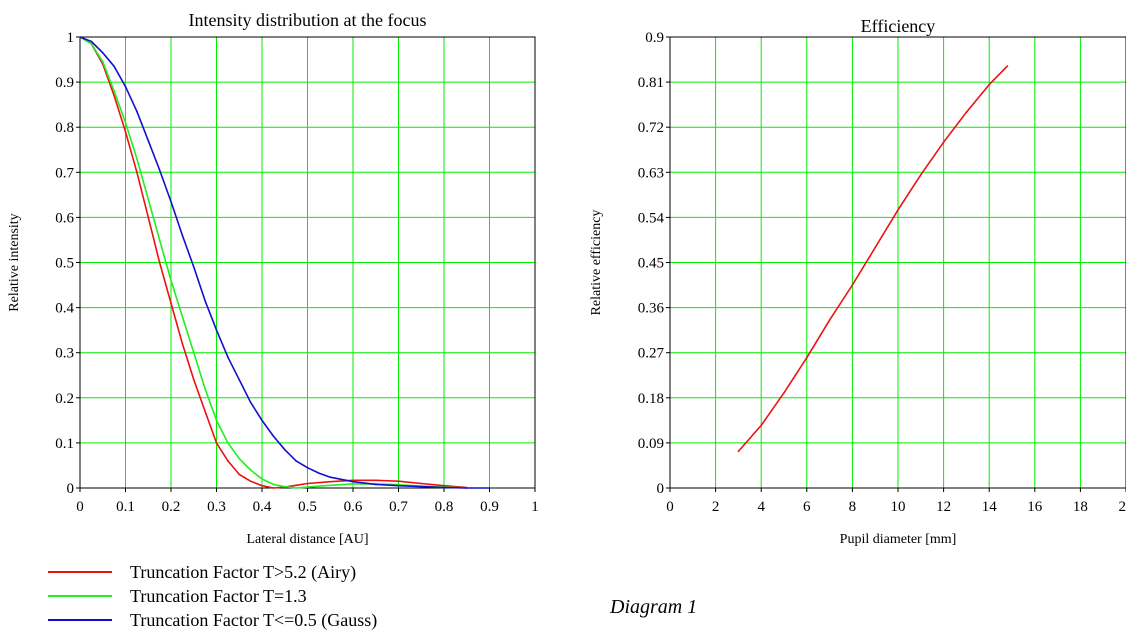 The height and width of the screenshot is (639, 1126). I want to click on chart2-y-tick-label: 0.09, so click(651, 444).